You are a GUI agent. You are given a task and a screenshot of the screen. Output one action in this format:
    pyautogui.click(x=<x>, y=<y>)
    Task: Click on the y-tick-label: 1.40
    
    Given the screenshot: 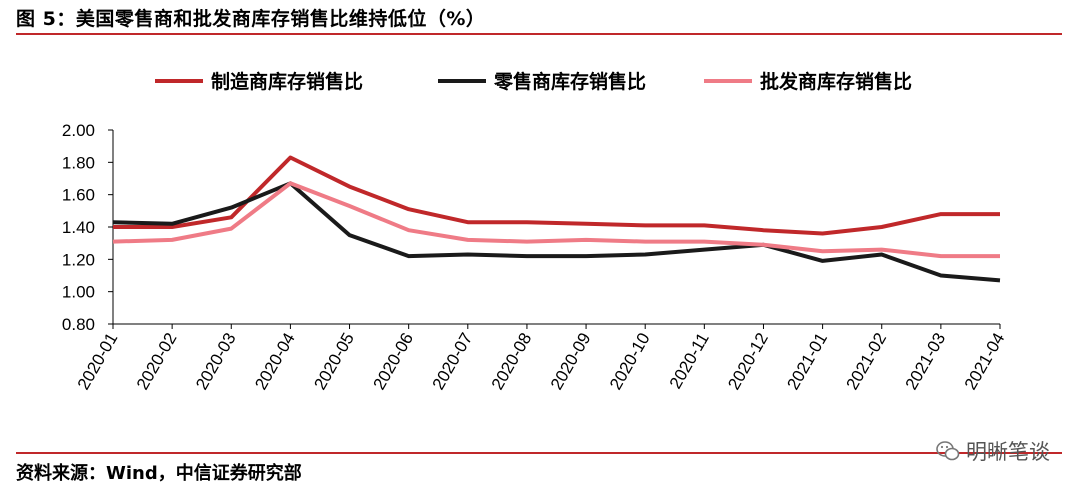 What is the action you would take?
    pyautogui.click(x=78, y=227)
    